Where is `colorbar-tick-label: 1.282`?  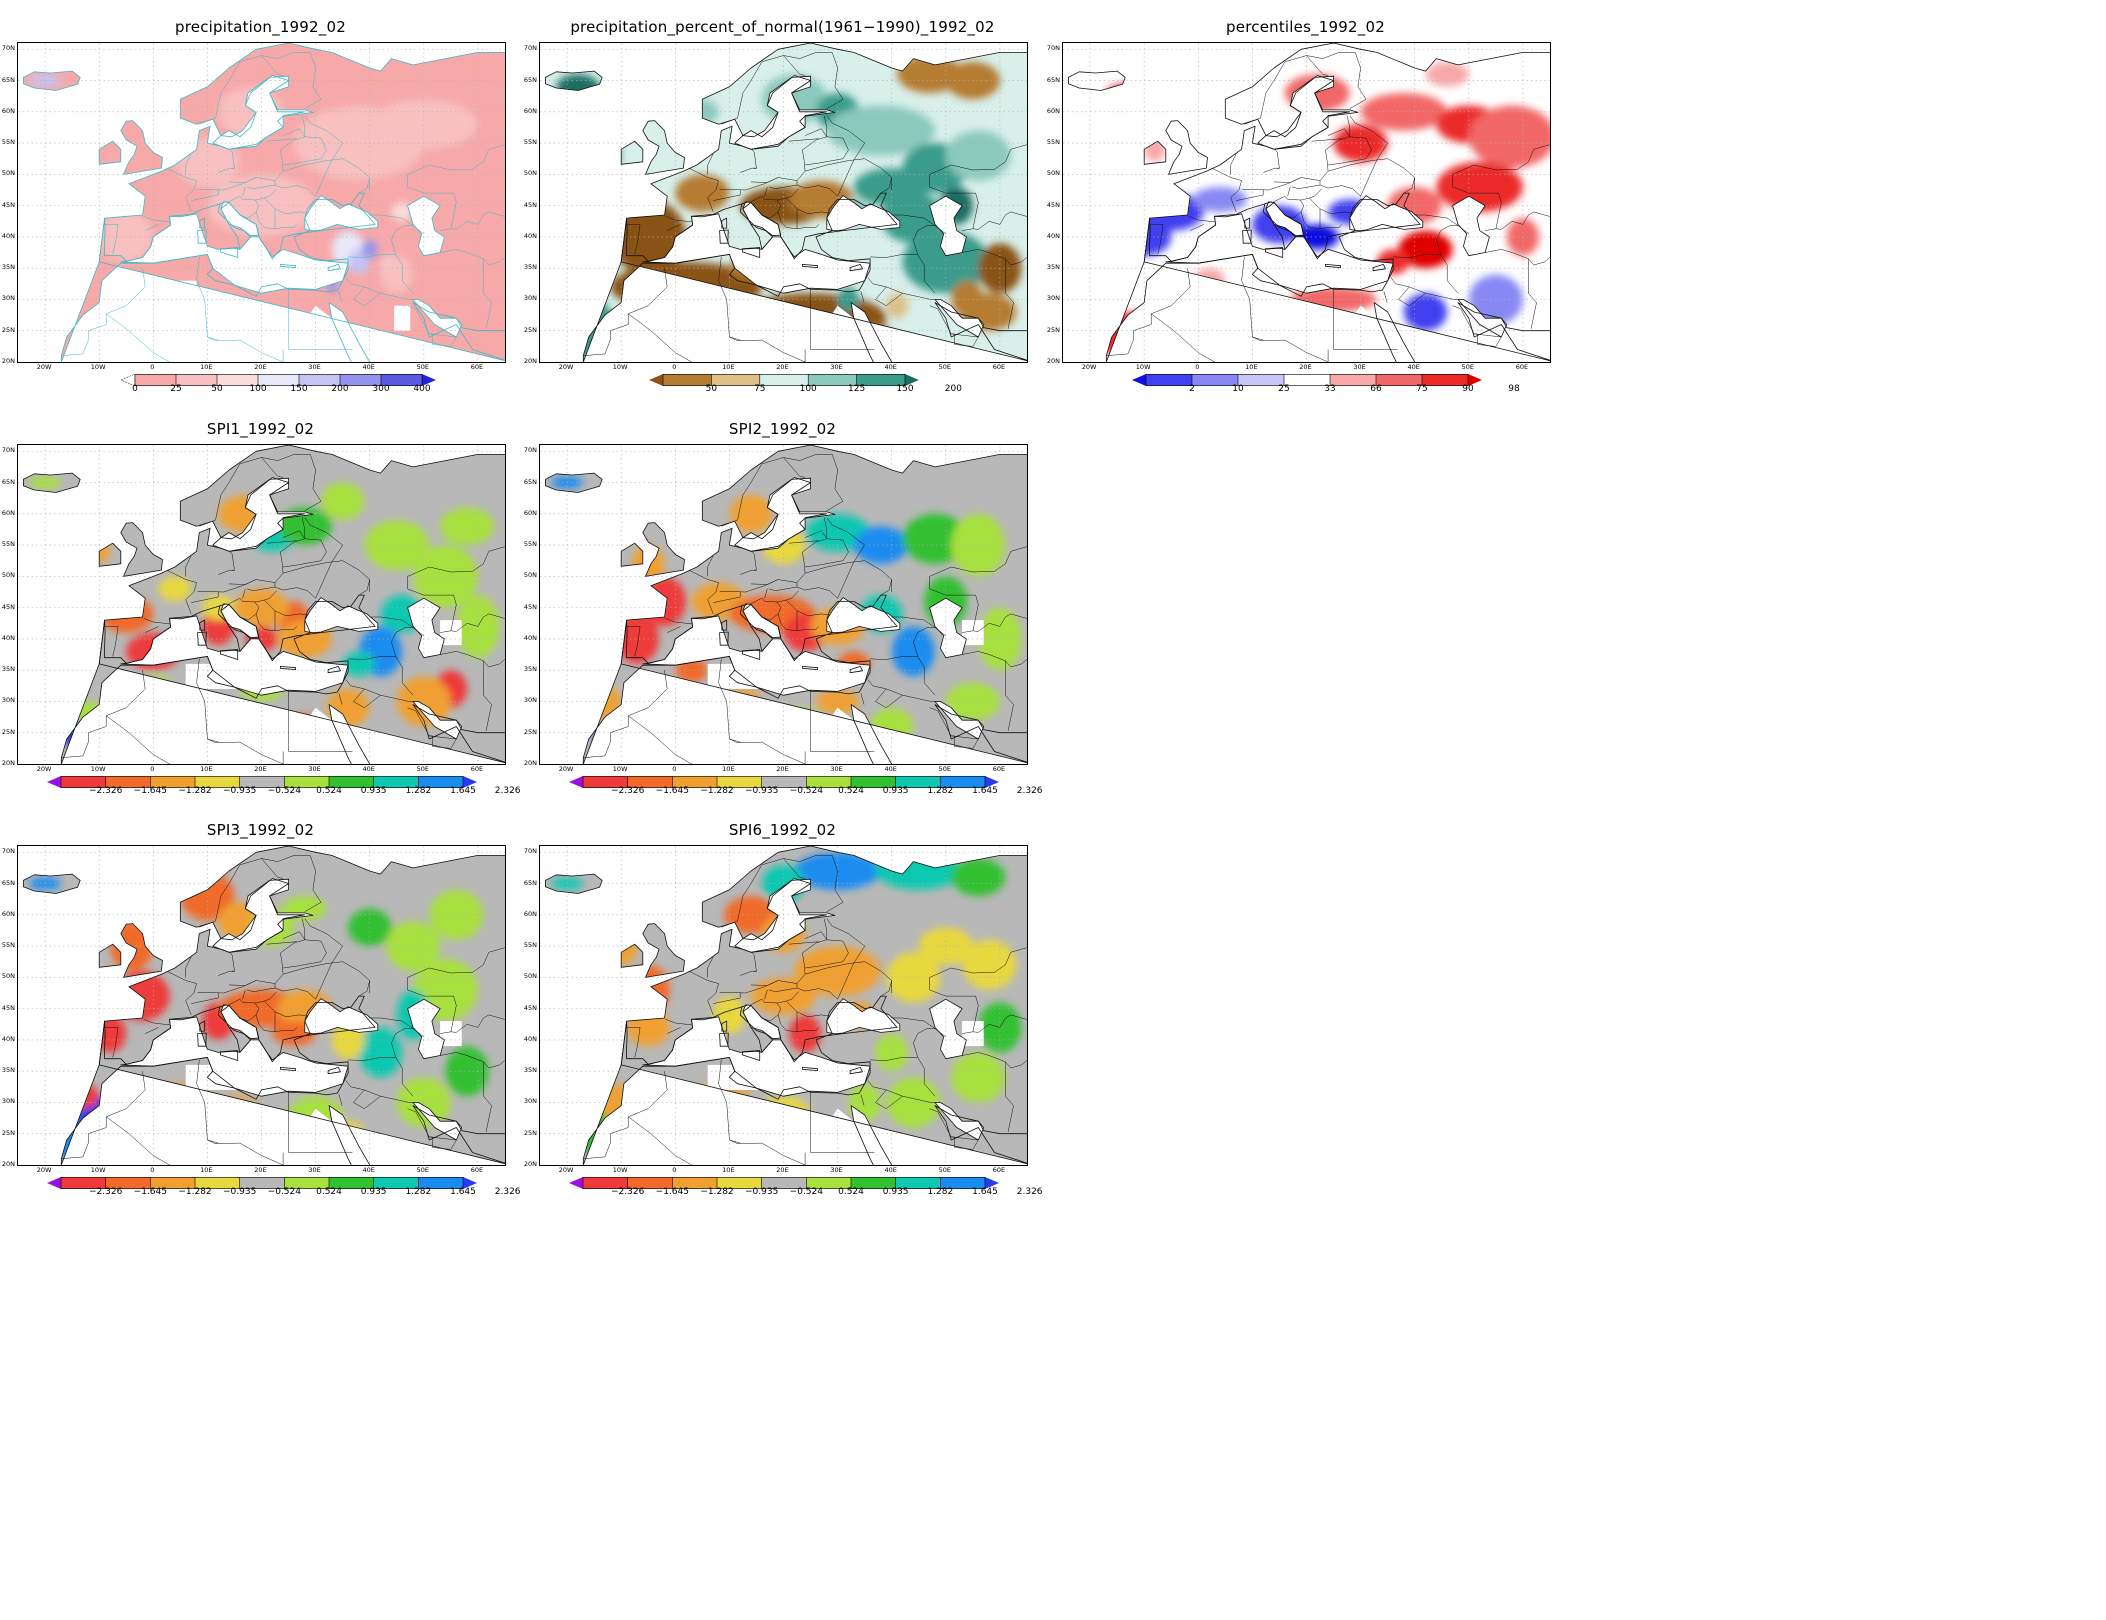
colorbar-tick-label: 1.282 is located at coordinates (940, 1192).